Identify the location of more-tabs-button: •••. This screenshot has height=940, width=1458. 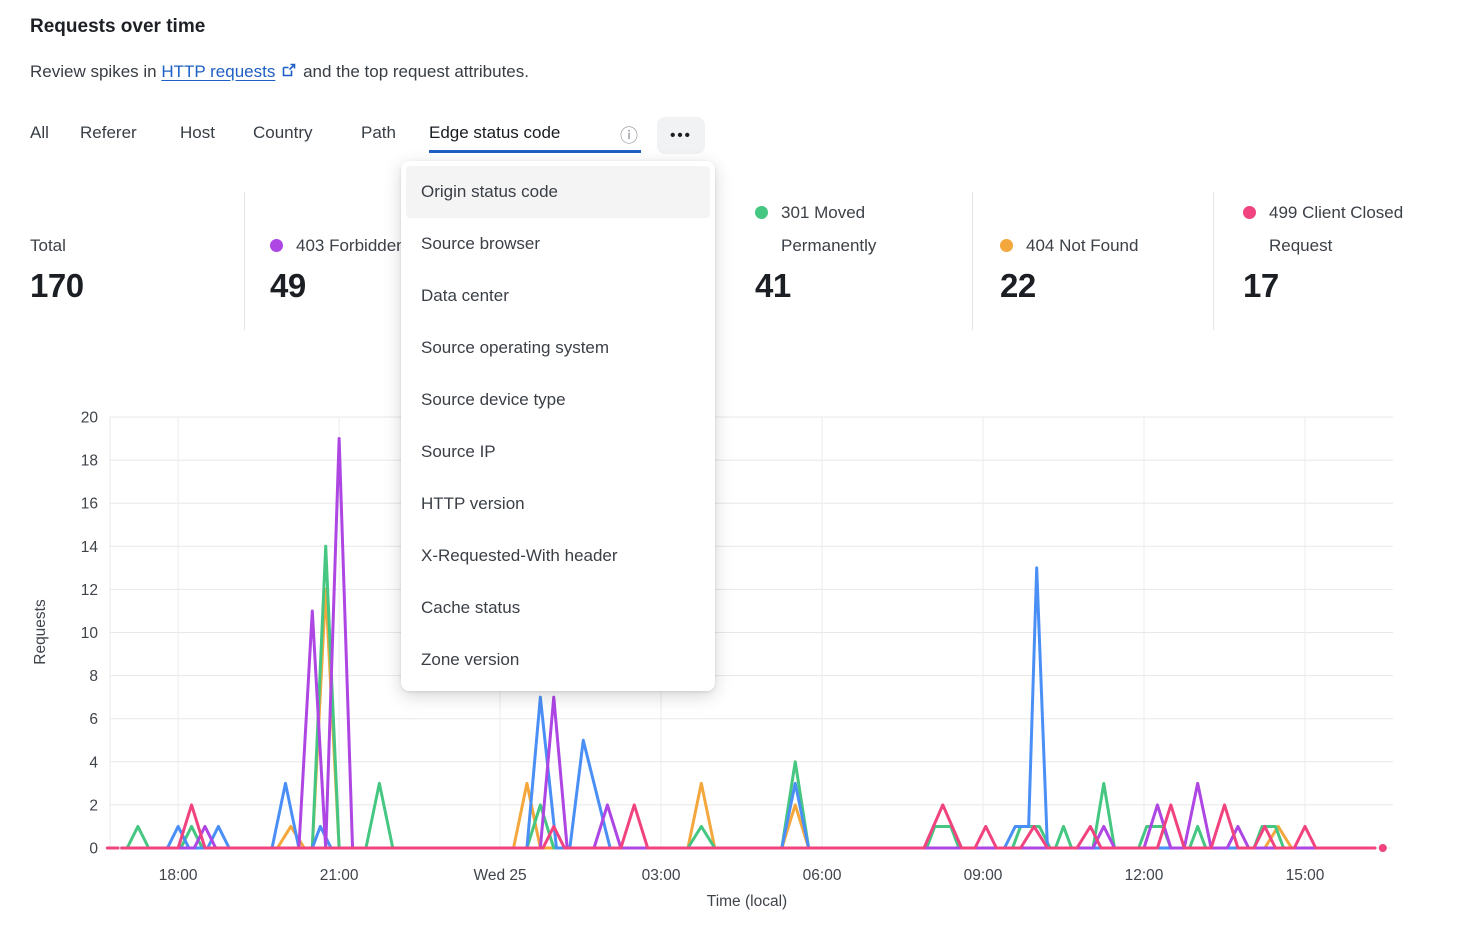
(681, 135).